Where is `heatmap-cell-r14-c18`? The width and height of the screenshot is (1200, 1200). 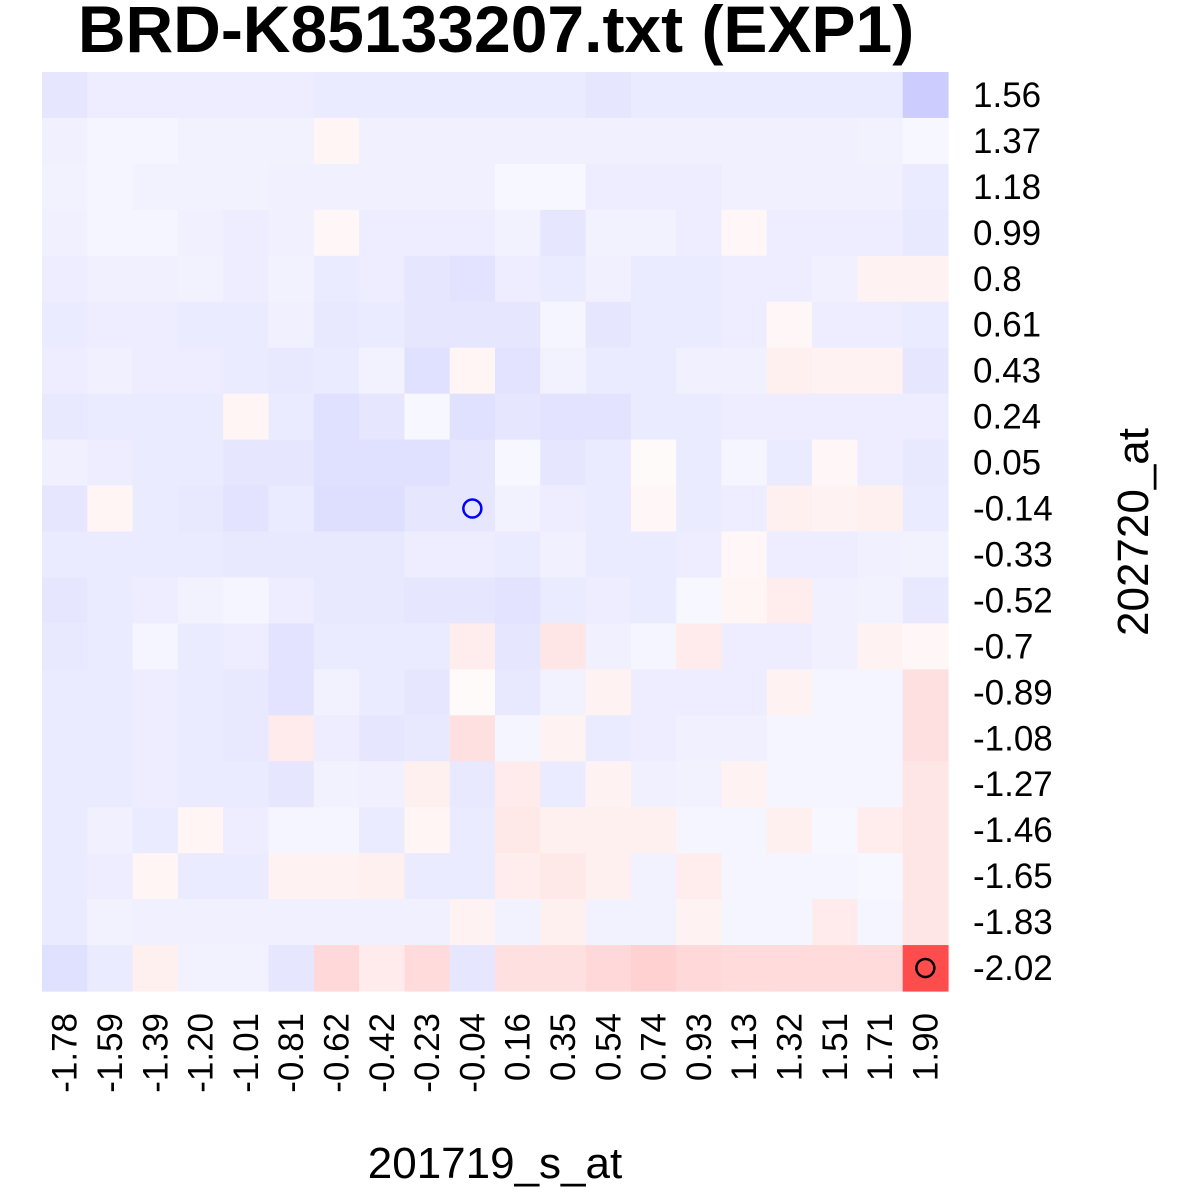 heatmap-cell-r14-c18 is located at coordinates (880, 738).